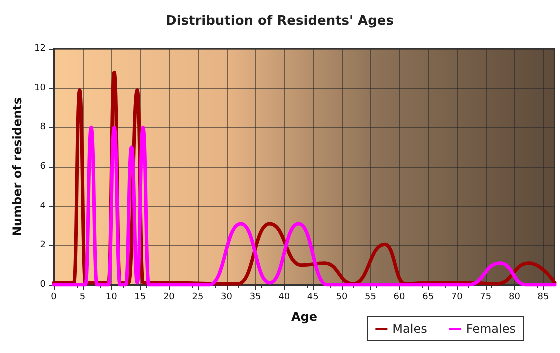 This screenshot has width=560, height=353. What do you see at coordinates (140, 297) in the screenshot?
I see `x-tick-label: 15` at bounding box center [140, 297].